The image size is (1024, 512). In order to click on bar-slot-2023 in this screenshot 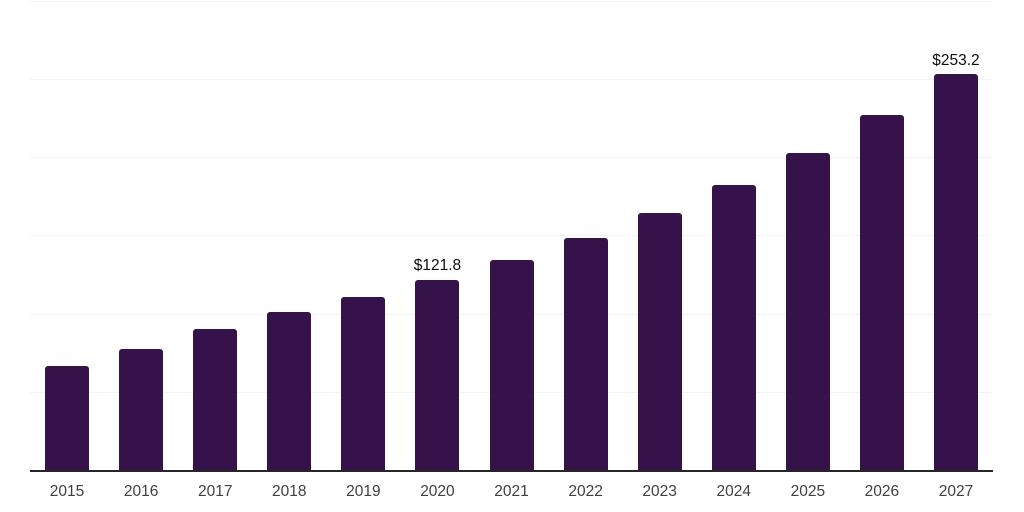, I will do `click(660, 235)`.